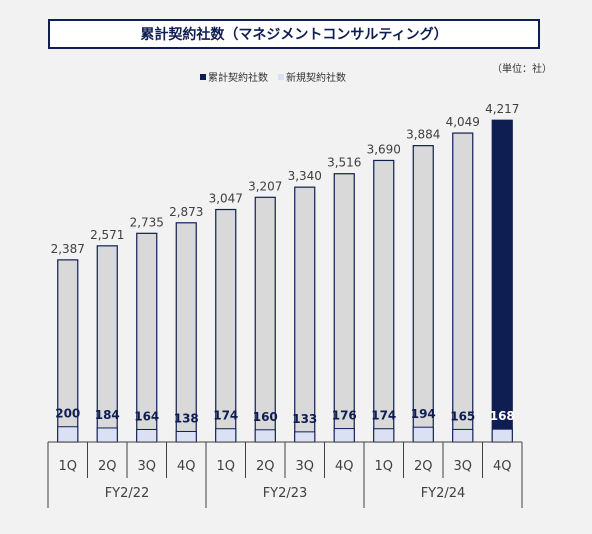 The height and width of the screenshot is (534, 592). I want to click on x-group-label: FY2/24, so click(443, 493).